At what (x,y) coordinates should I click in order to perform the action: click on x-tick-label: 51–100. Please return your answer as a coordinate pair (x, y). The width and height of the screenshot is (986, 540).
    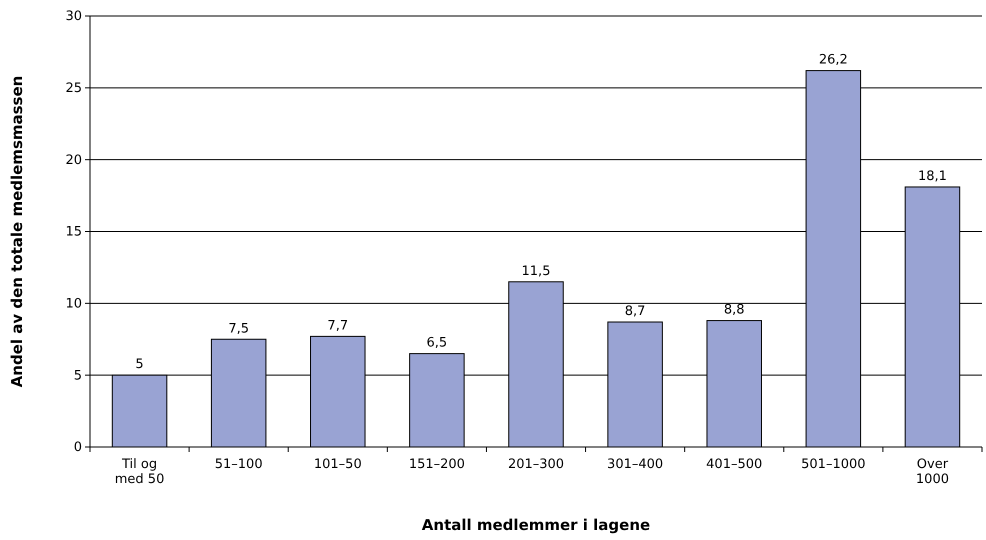
    Looking at the image, I should click on (238, 464).